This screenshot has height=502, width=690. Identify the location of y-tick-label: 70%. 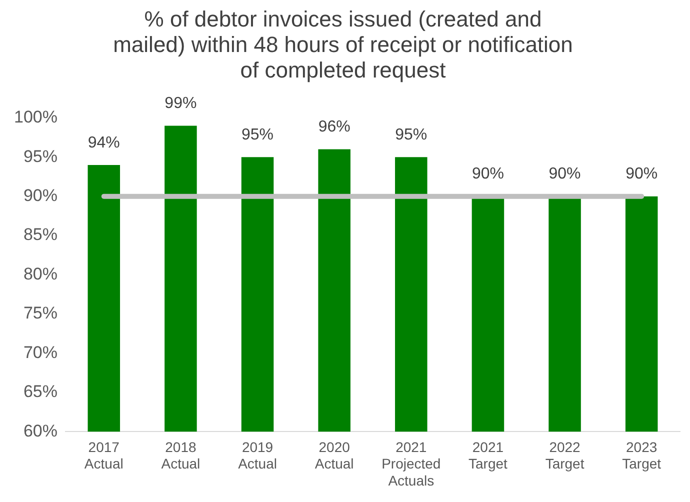
(40, 352).